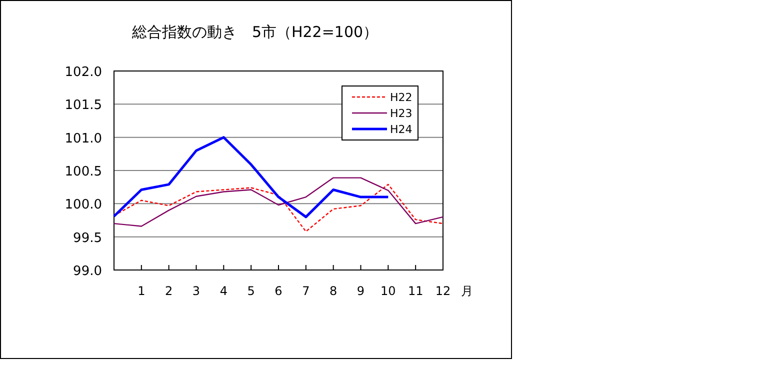 Image resolution: width=784 pixels, height=375 pixels. What do you see at coordinates (467, 291) in the screenshot?
I see `x-axis-title: 月` at bounding box center [467, 291].